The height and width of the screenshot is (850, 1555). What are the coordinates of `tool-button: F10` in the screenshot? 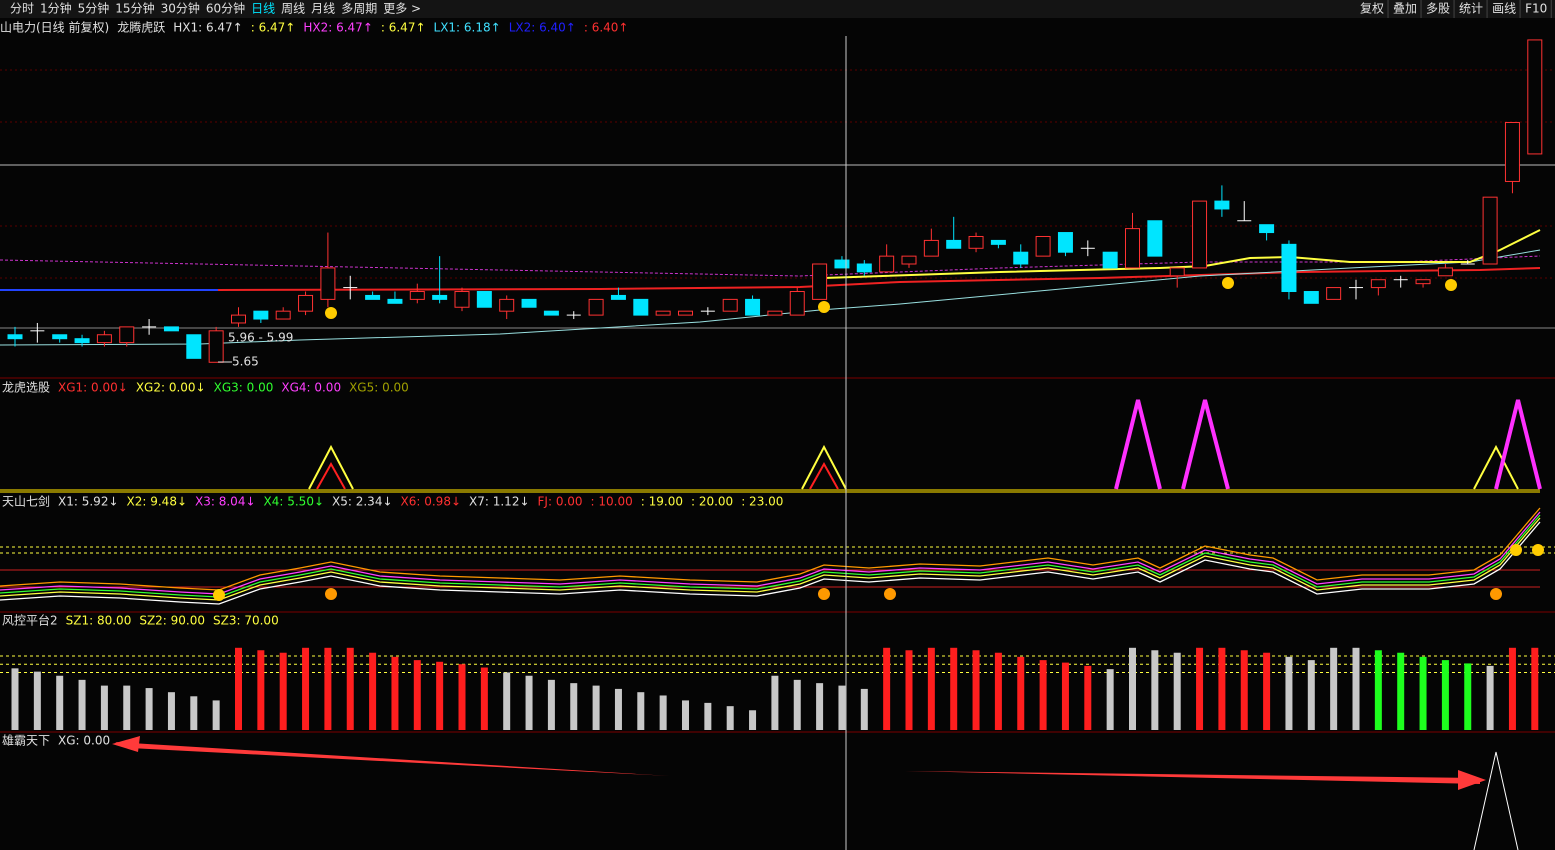 It's located at (1536, 9).